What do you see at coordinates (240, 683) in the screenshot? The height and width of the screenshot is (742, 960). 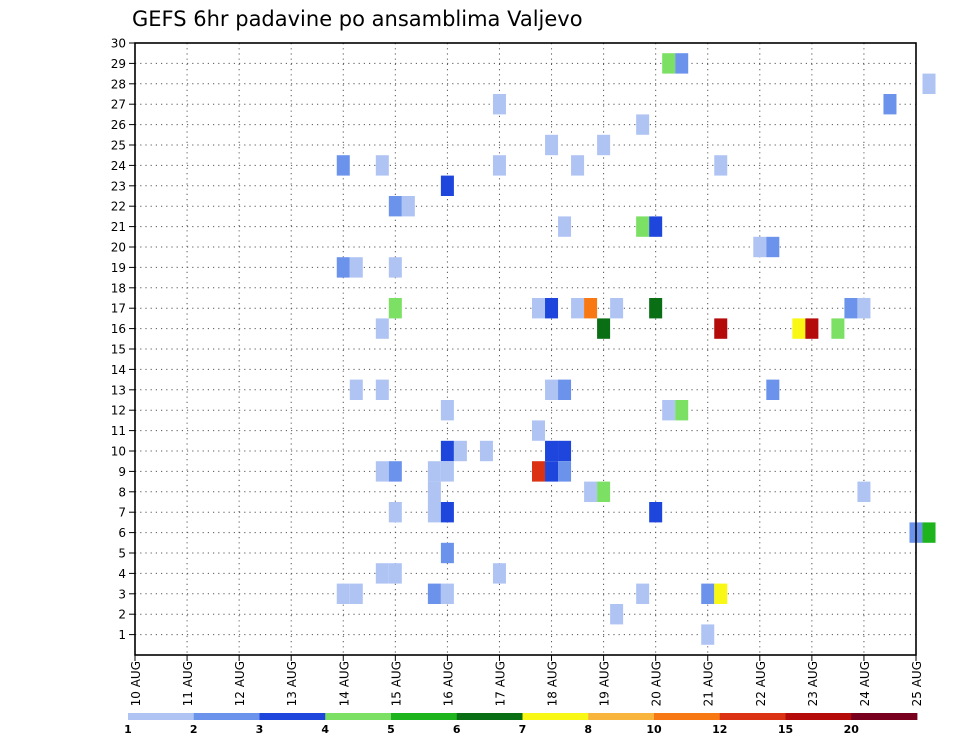 I see `x-tick-label: 12 AUG` at bounding box center [240, 683].